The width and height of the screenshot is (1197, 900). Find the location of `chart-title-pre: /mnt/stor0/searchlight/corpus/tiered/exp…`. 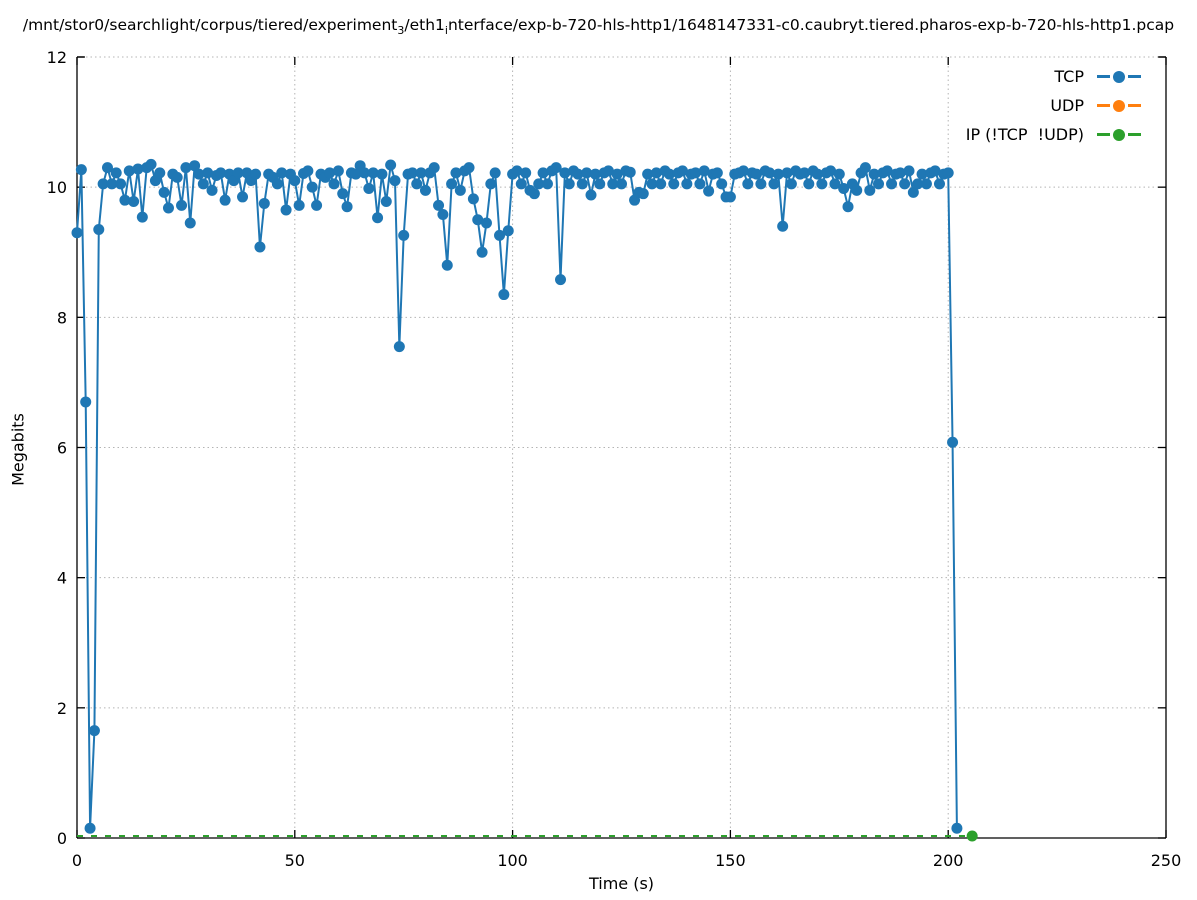

chart-title-pre: /mnt/stor0/searchlight/corpus/tiered/exp… is located at coordinates (210, 25).